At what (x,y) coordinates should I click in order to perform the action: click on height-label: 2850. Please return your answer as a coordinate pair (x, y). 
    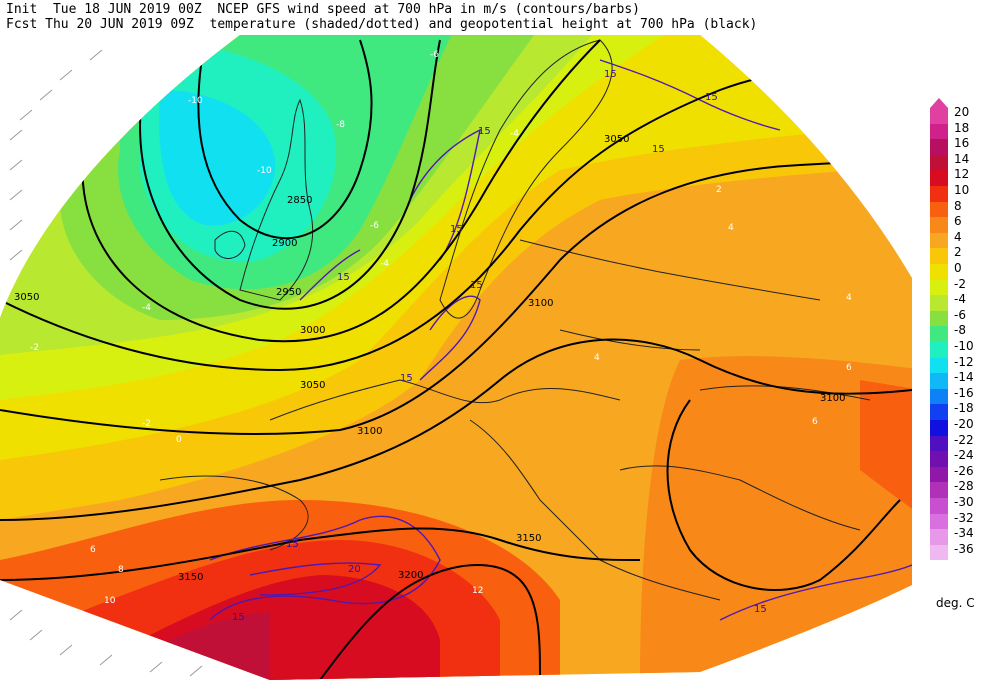
    Looking at the image, I should click on (299, 200).